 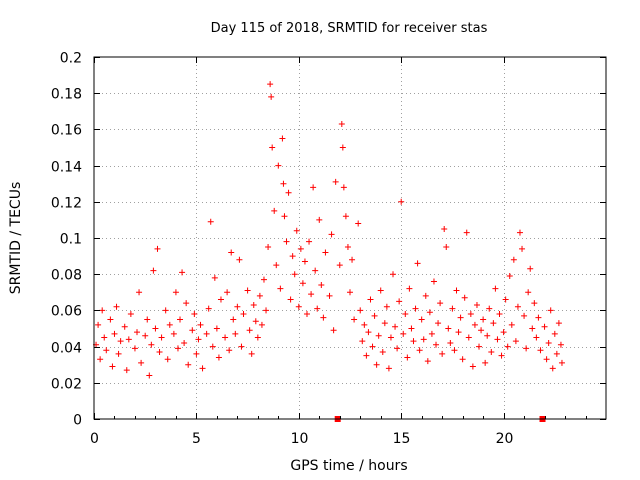 I want to click on y-tick-label: 0.16, so click(x=66, y=131).